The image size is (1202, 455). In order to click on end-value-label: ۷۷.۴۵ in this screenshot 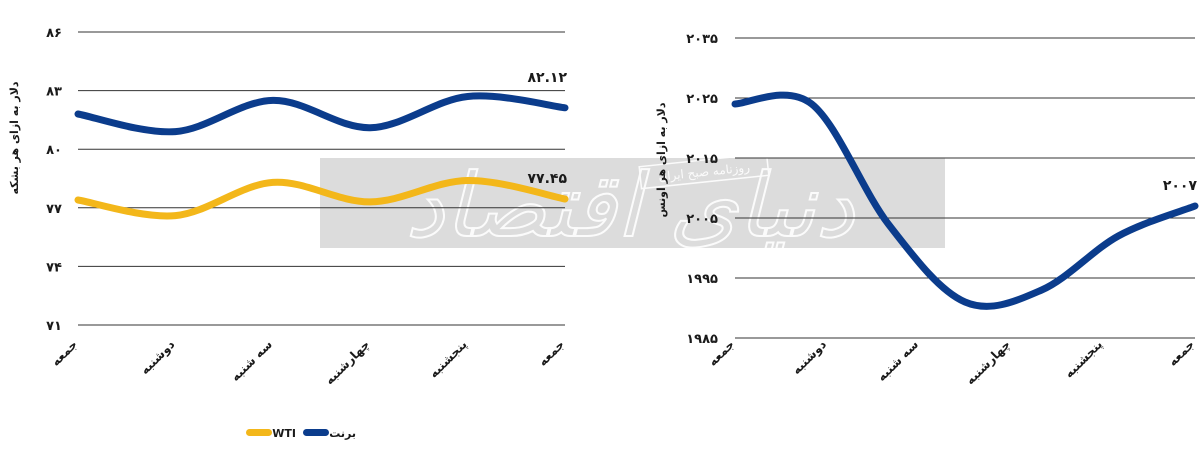, I will do `click(548, 179)`.